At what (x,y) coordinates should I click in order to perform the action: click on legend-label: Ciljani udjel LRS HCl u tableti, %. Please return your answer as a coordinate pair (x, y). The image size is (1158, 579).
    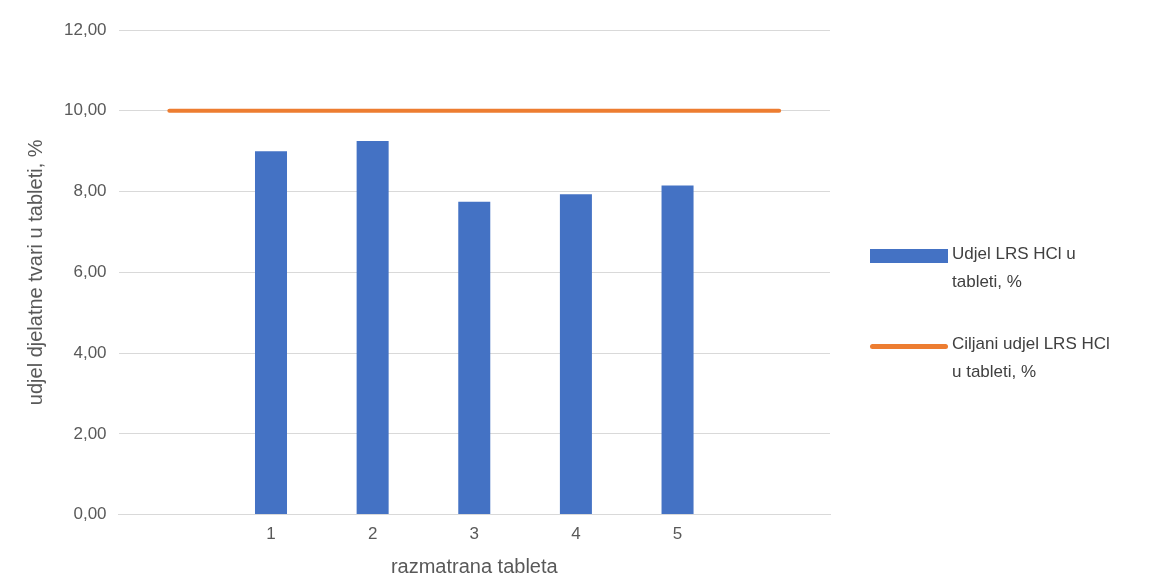
    Looking at the image, I should click on (1031, 358).